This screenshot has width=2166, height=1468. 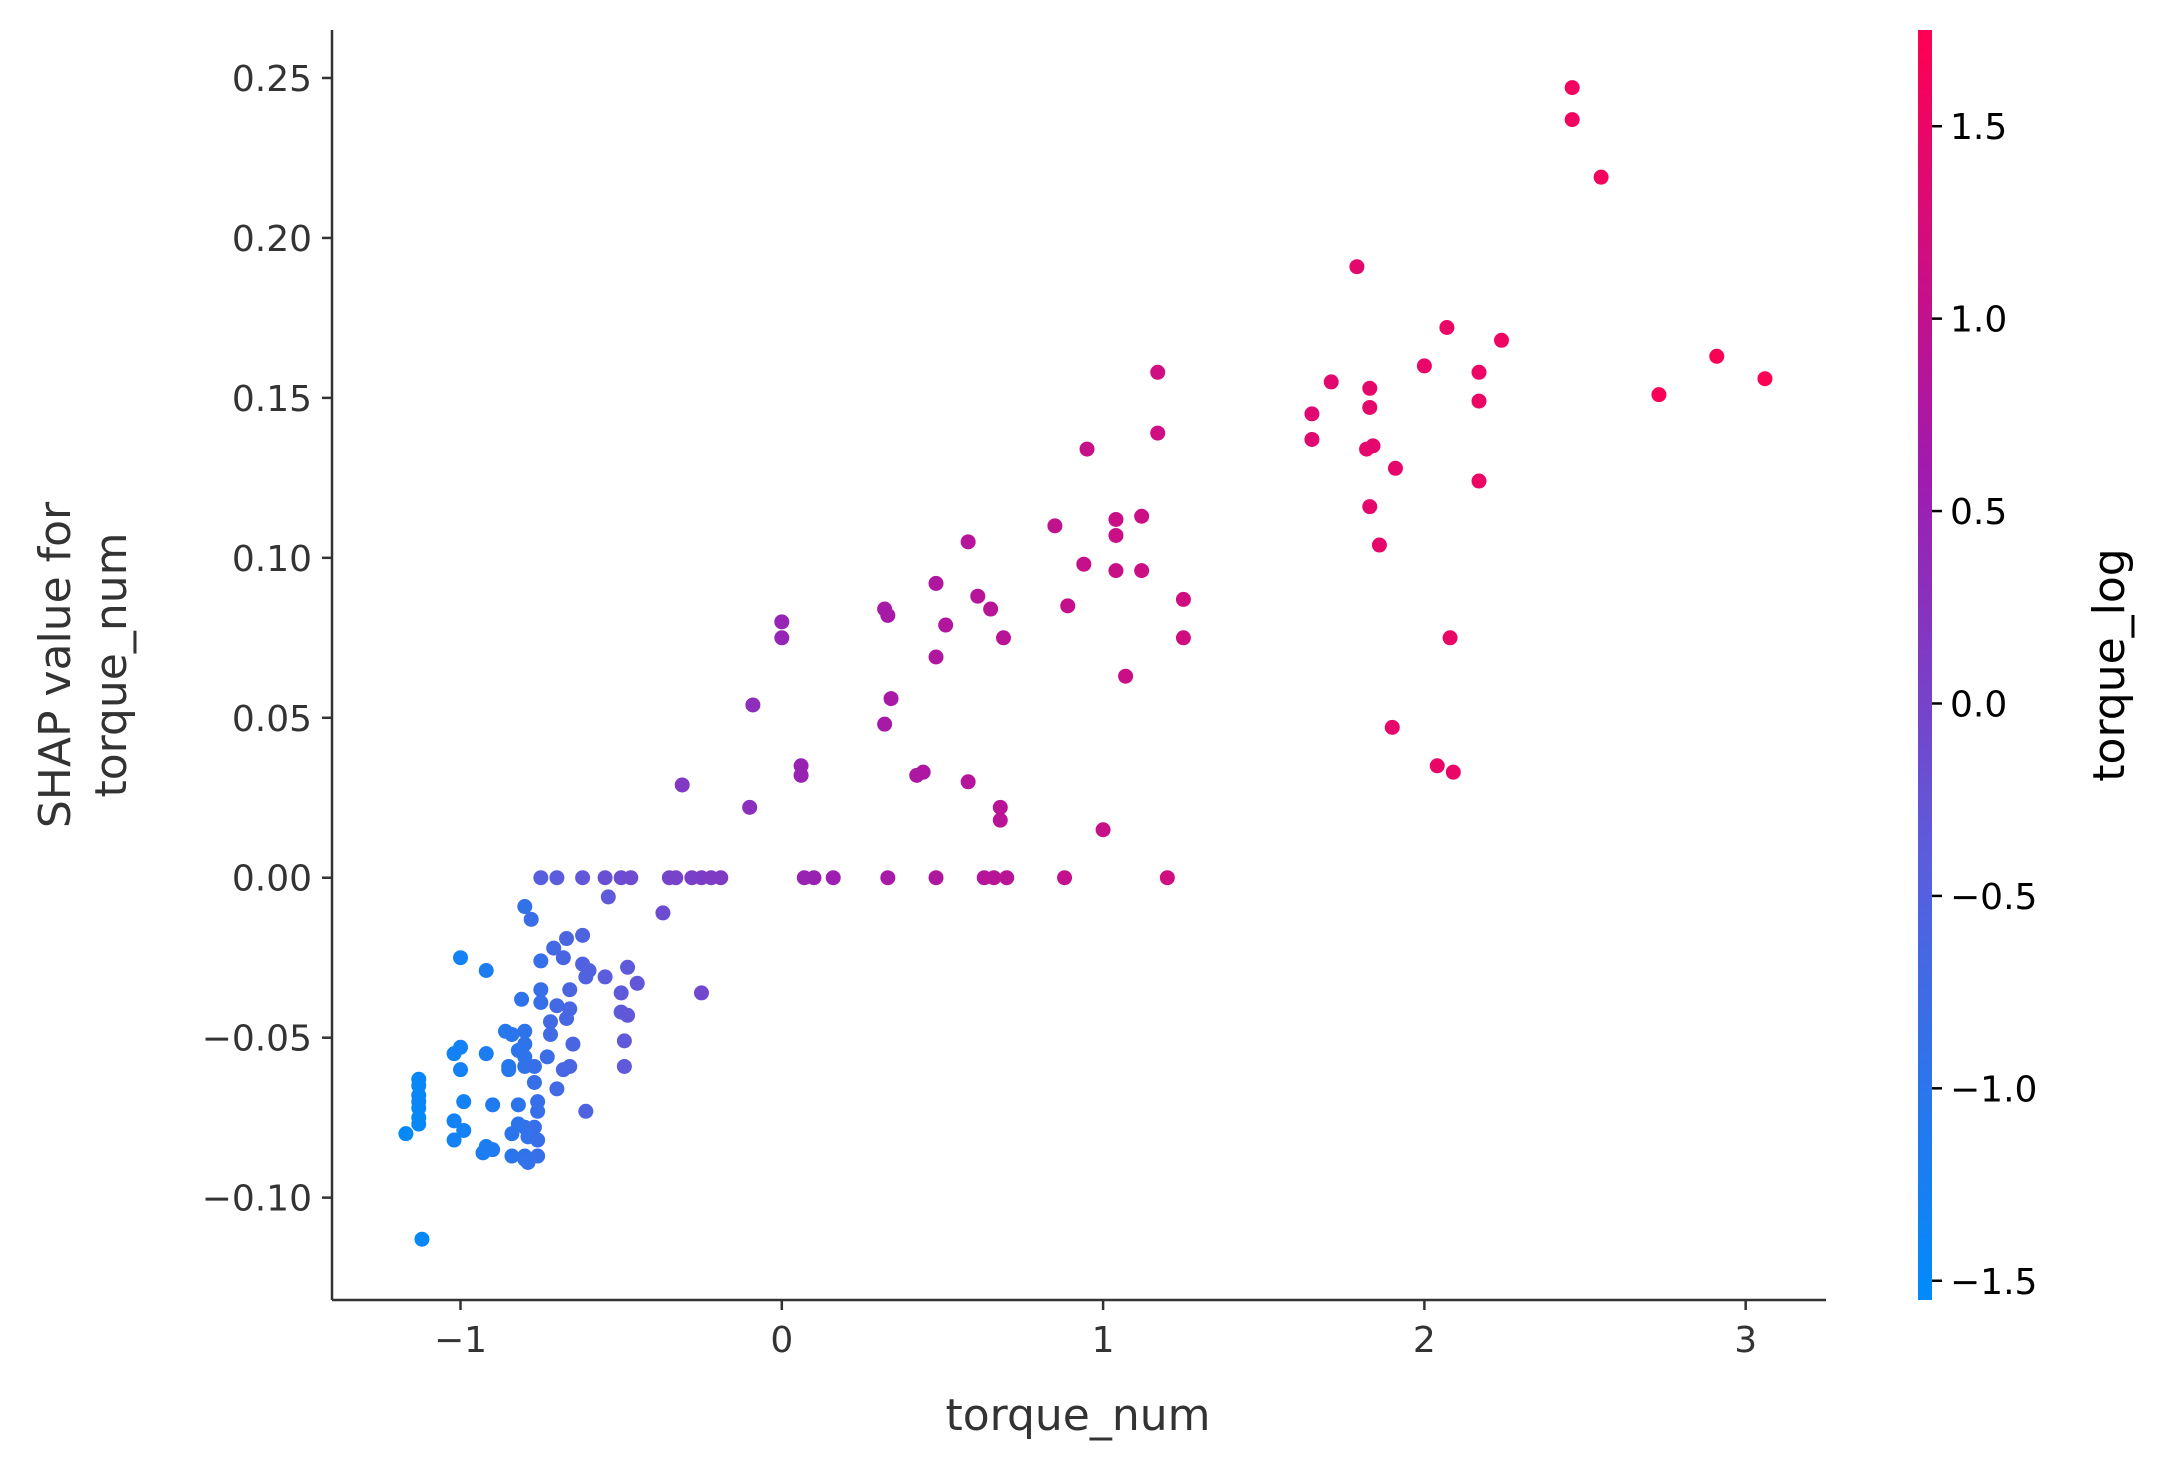 I want to click on colorbar-title: torque_log, so click(x=2109, y=664).